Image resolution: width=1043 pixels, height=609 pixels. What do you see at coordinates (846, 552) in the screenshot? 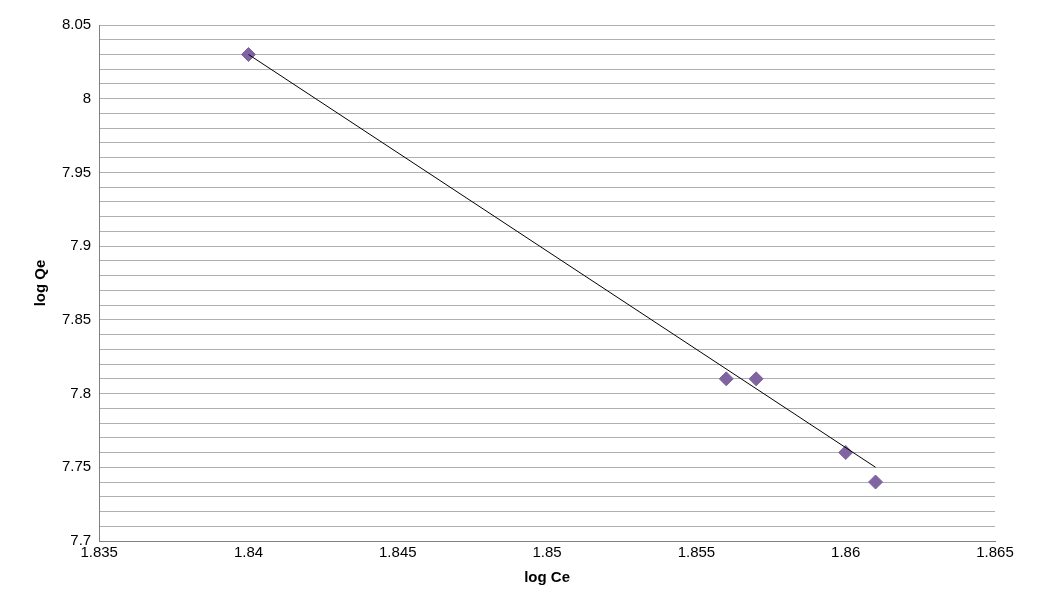
I see `x-tick-label: 1.86` at bounding box center [846, 552].